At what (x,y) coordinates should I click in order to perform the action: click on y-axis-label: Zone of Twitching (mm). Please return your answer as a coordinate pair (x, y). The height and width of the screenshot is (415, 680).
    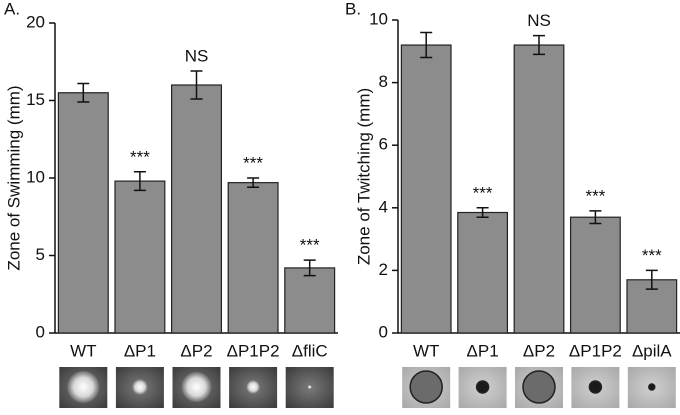
    Looking at the image, I should click on (363, 176).